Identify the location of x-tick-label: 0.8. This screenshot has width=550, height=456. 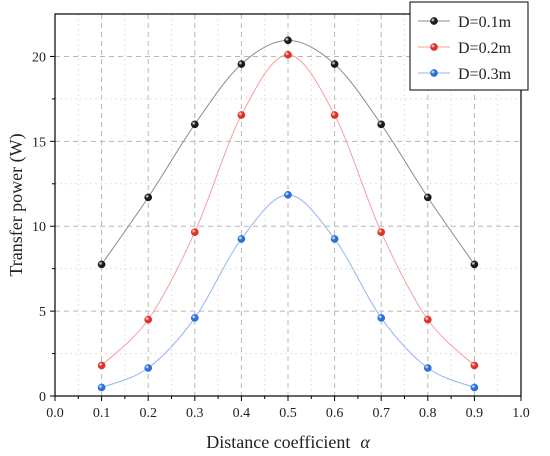
(428, 413).